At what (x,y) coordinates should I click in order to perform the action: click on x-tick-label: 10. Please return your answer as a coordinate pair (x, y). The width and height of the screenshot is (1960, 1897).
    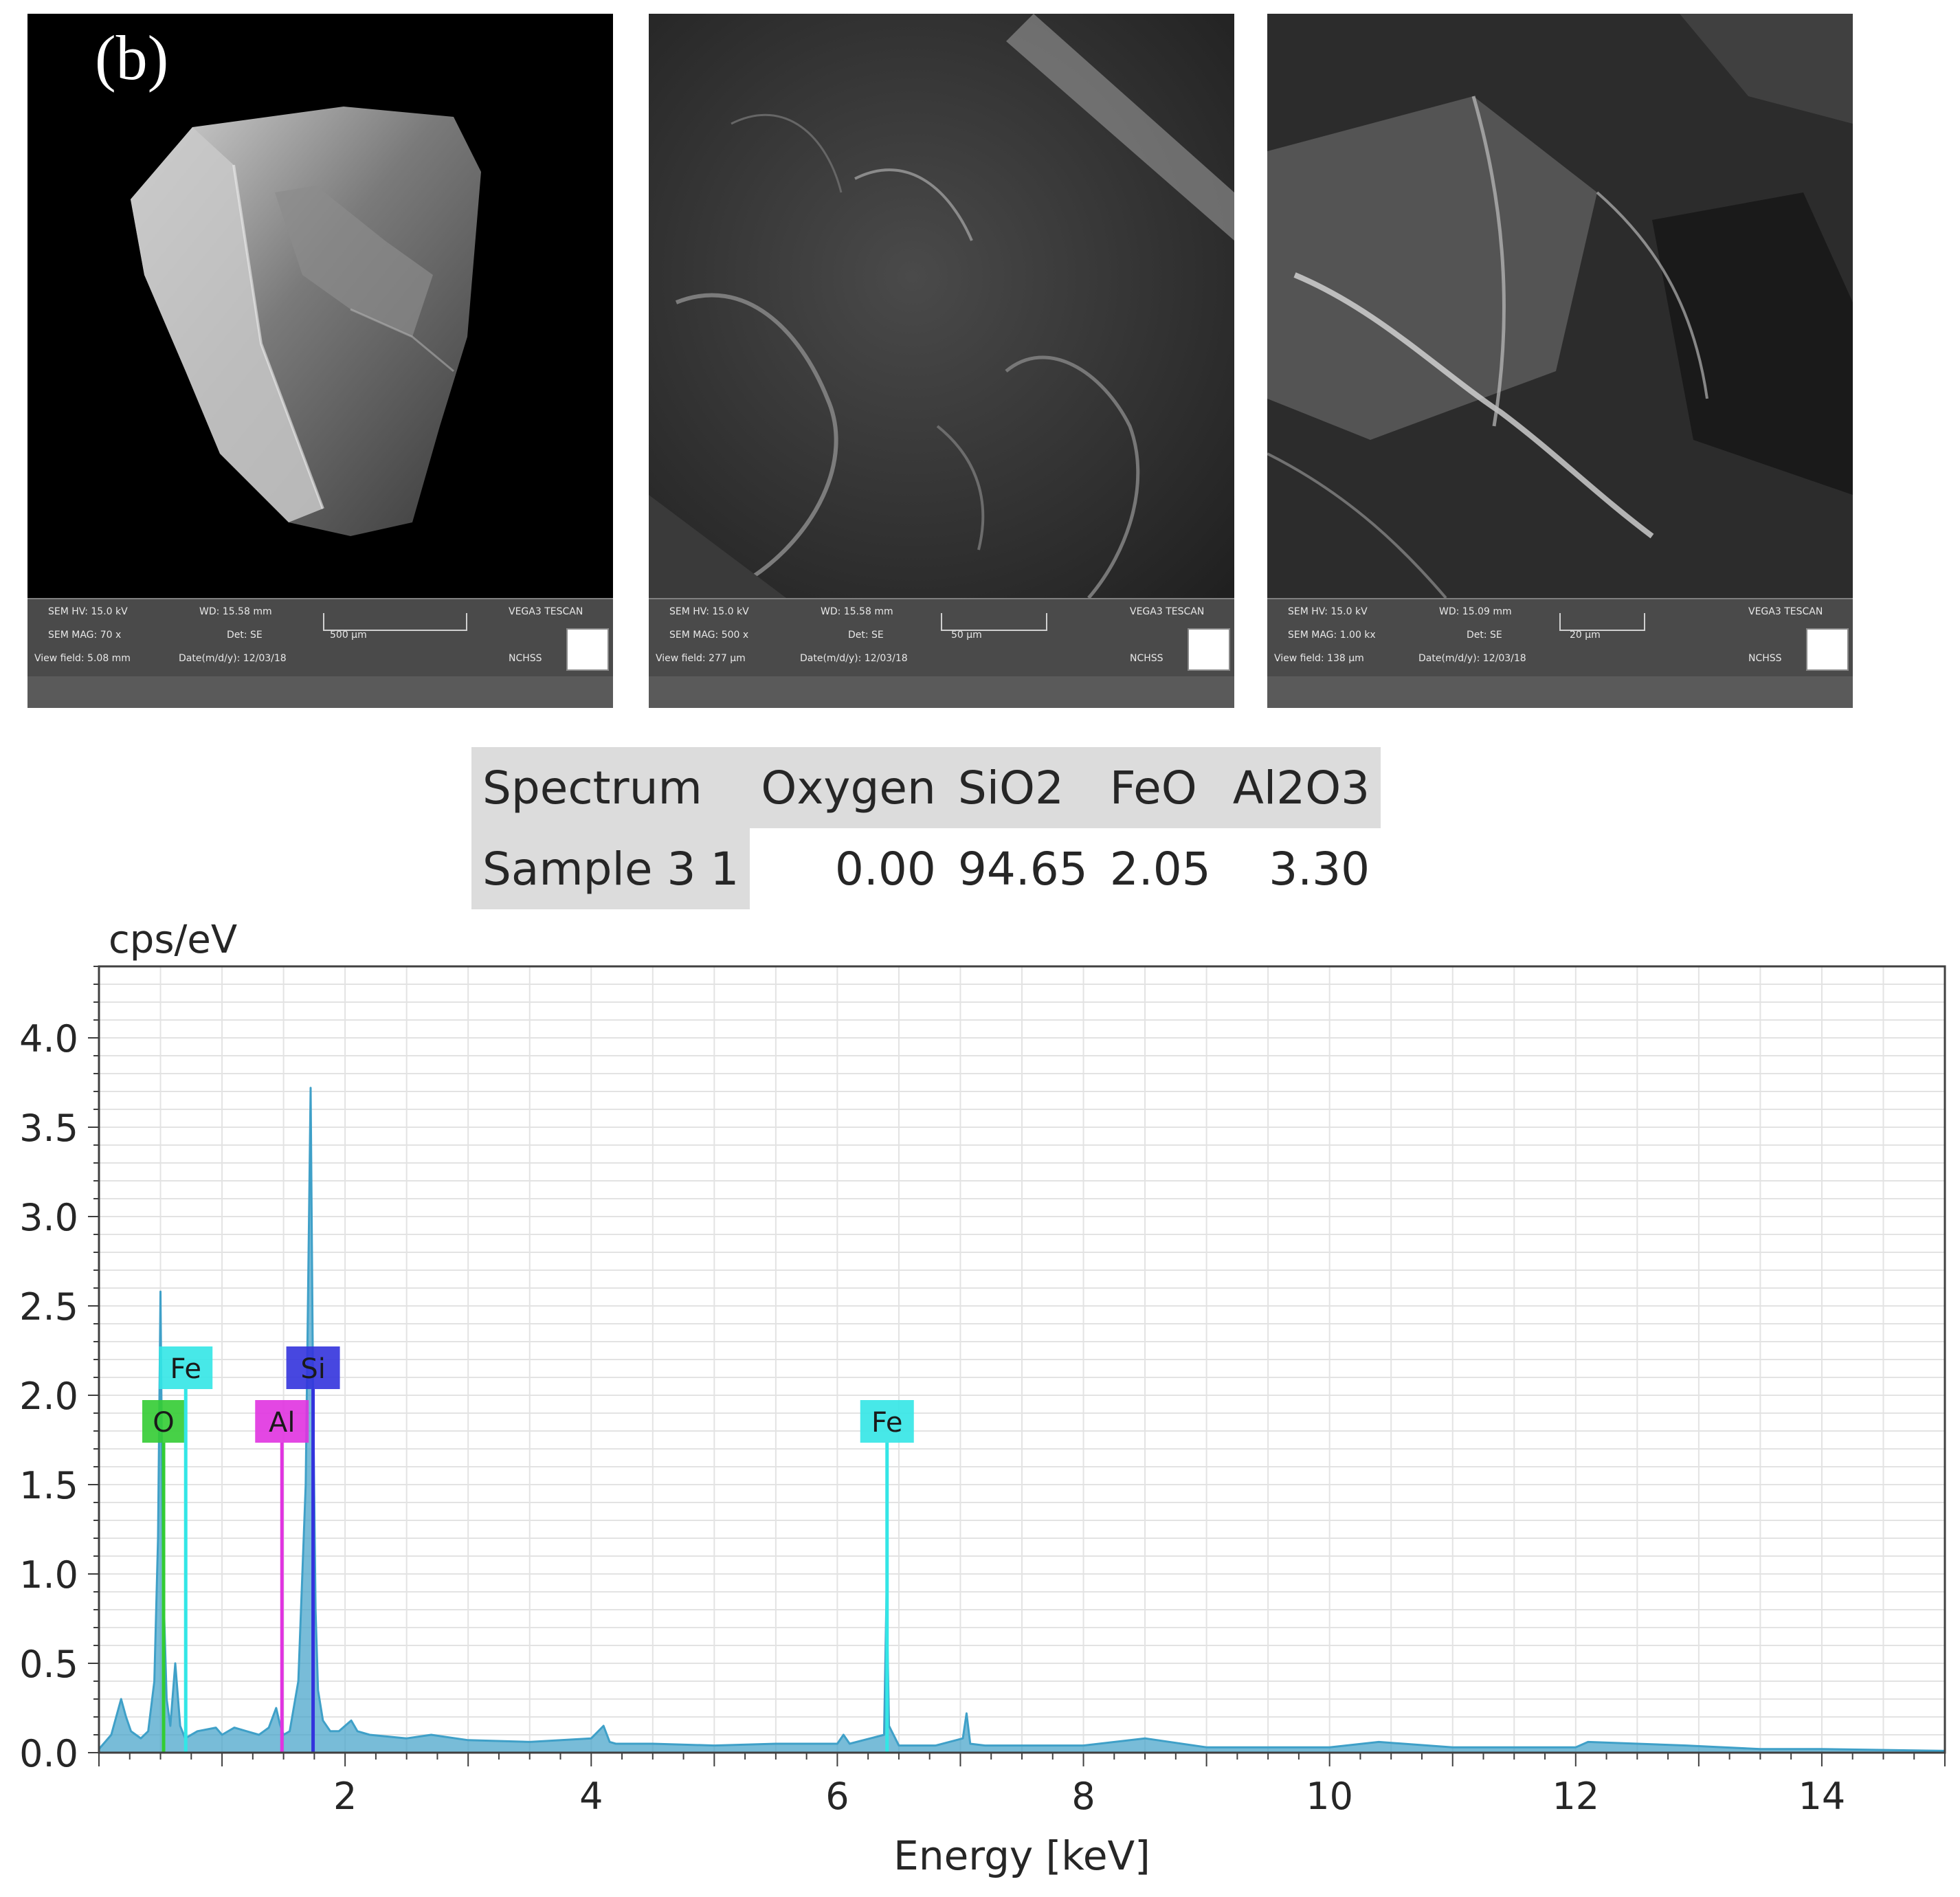
    Looking at the image, I should click on (1329, 1796).